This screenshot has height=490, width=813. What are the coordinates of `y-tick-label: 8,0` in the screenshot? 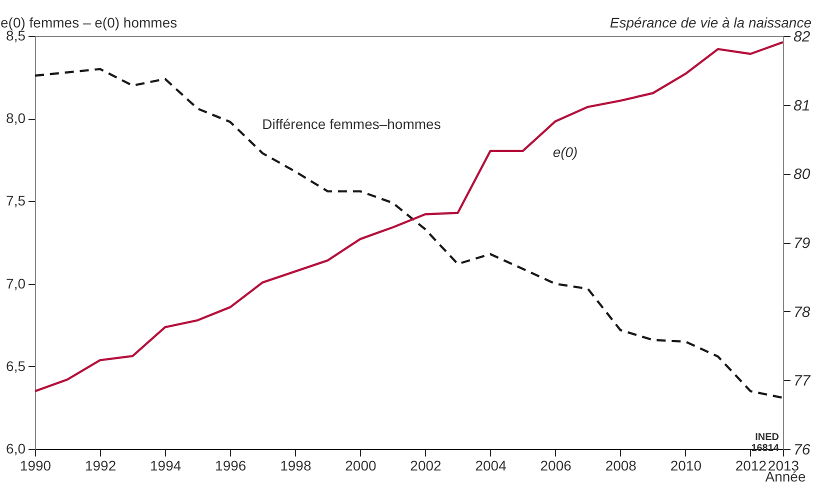 It's located at (16, 118).